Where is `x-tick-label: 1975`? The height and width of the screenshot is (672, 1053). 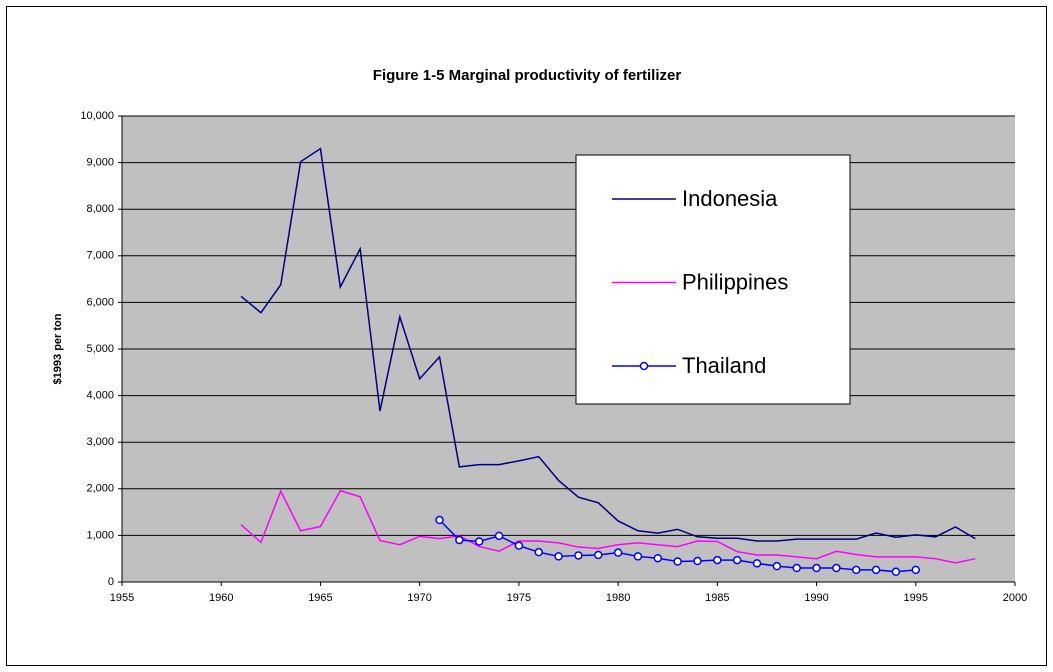 x-tick-label: 1975 is located at coordinates (519, 598).